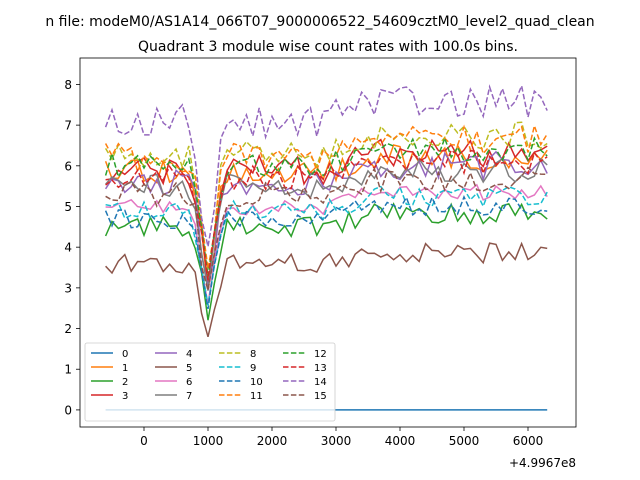 The image size is (640, 480). I want to click on x-tick-label: 5000, so click(464, 441).